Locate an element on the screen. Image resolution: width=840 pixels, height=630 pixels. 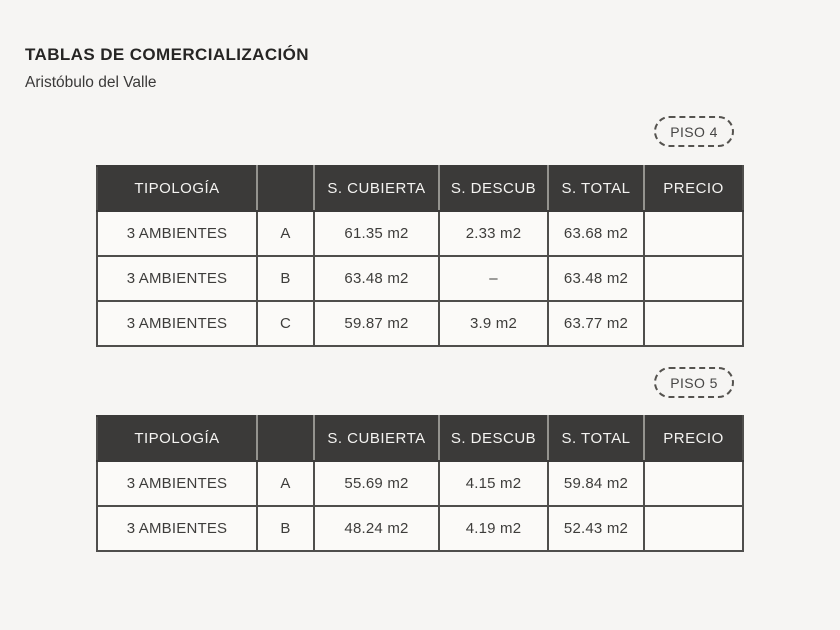
cell-s-cubierta: 61.35 m2 is located at coordinates (376, 233).